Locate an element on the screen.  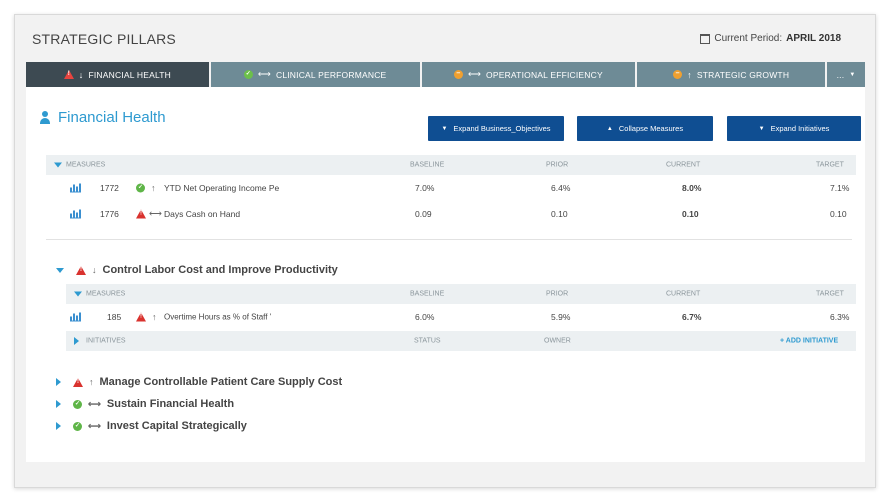
measure-baseline: 7.0% is located at coordinates (425, 188).